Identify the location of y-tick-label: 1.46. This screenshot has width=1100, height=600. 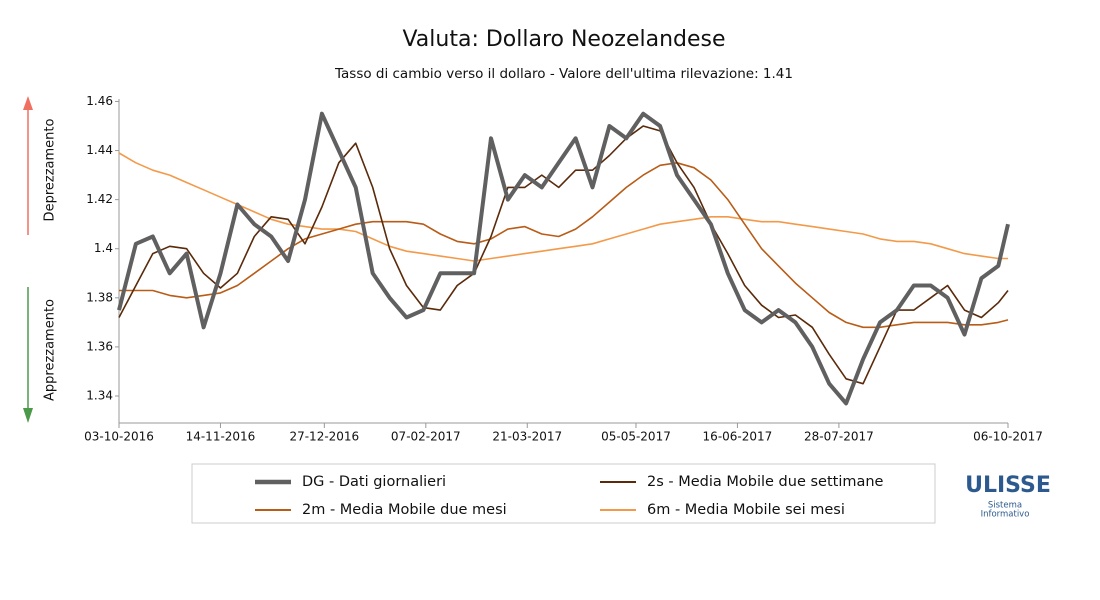
(99, 101).